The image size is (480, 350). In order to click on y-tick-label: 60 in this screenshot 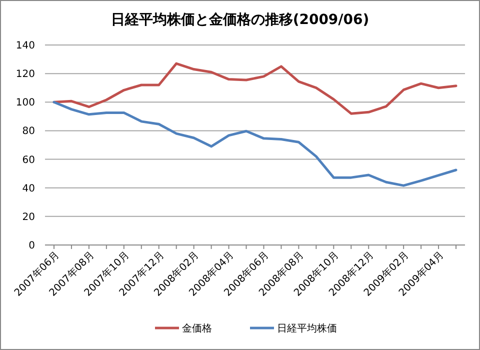, I will do `click(28, 160)`.